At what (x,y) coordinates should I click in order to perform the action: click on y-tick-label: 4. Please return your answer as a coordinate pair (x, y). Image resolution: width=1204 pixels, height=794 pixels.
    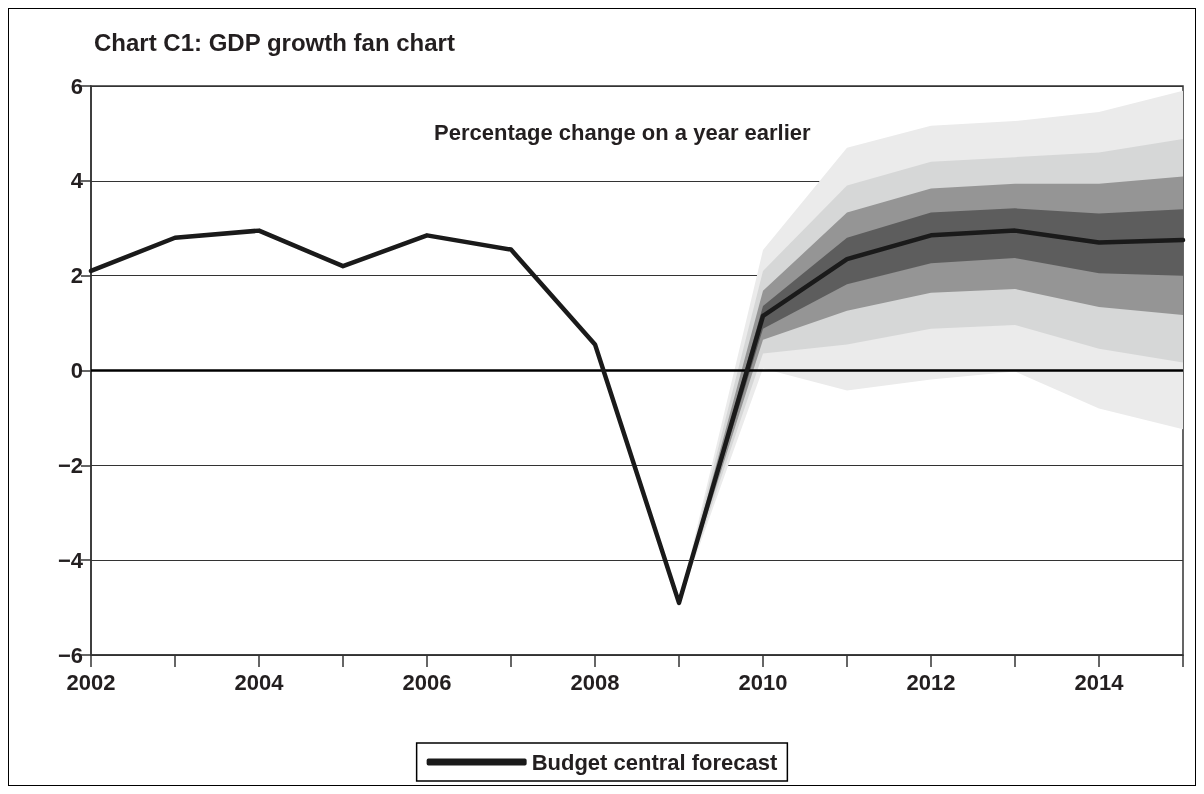
    Looking at the image, I should click on (77, 181).